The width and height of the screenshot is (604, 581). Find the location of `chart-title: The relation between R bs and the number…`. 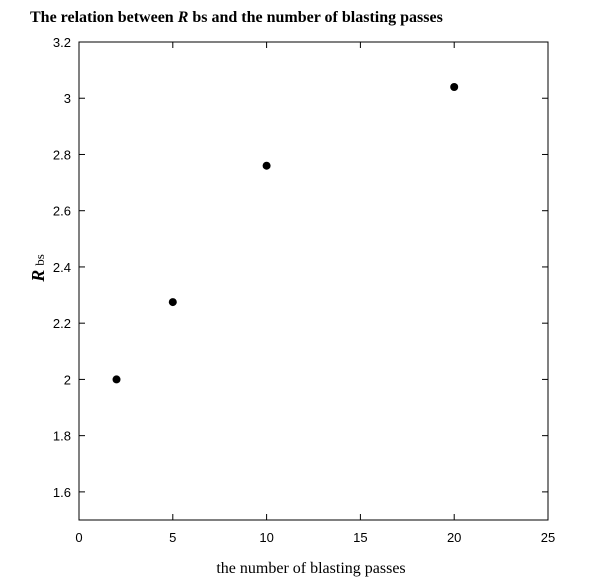

chart-title: The relation between R bs and the number… is located at coordinates (236, 18).